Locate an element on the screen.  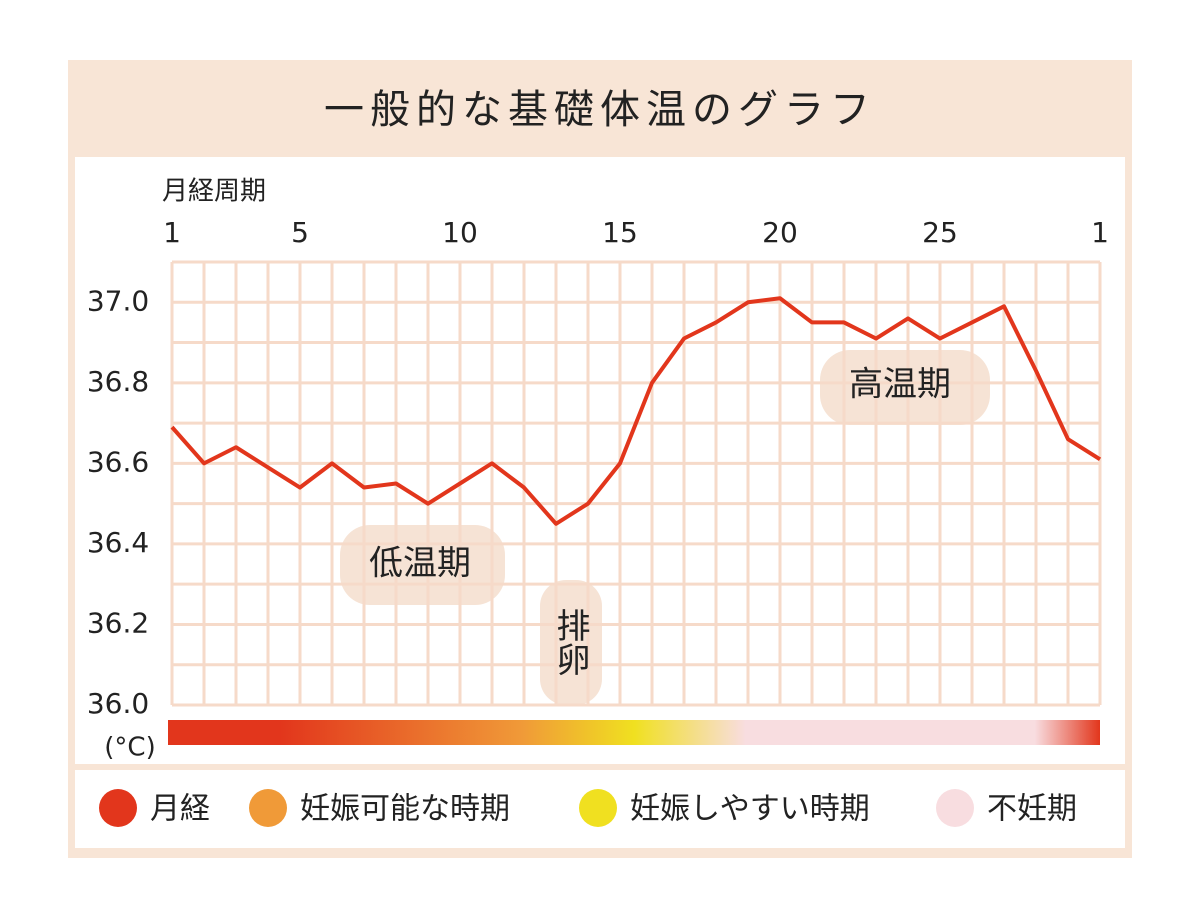
annotation: 排卵 is located at coordinates (570, 642).